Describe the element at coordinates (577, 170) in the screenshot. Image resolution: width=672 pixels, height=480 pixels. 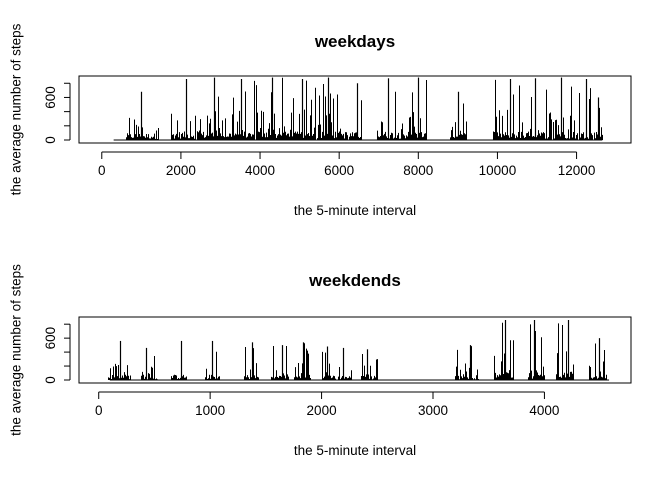
I see `x-tick-label: 12000` at that location.